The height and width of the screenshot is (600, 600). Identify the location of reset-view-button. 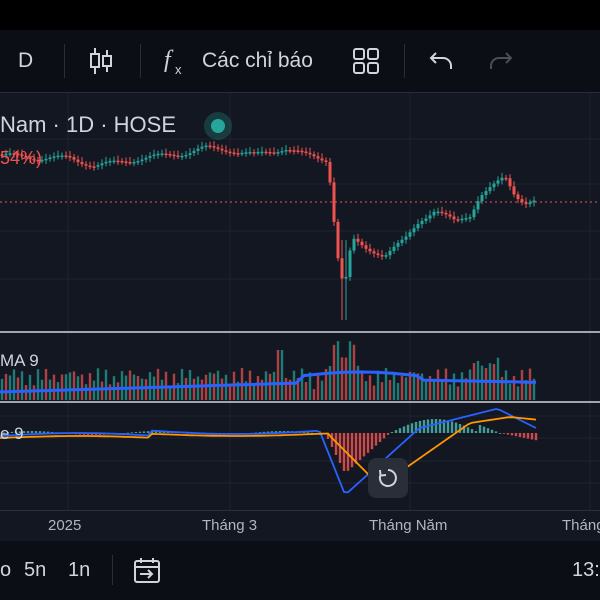
(388, 478).